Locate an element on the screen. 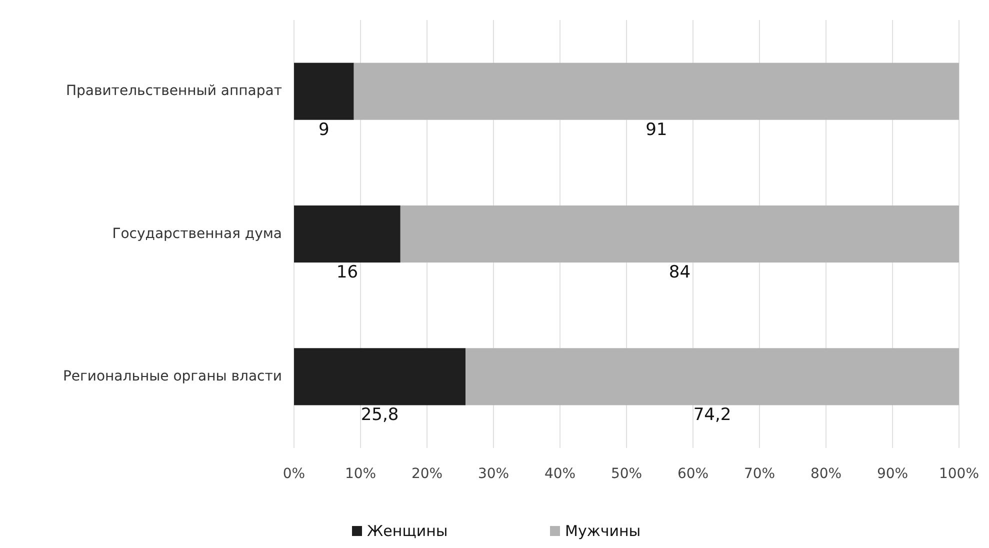  y-tick-label: Региональные органы власти is located at coordinates (172, 376).